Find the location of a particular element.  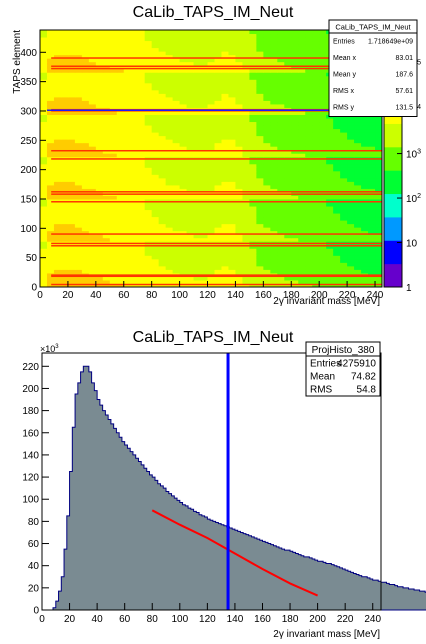

palette-swatch is located at coordinates (393, 182).